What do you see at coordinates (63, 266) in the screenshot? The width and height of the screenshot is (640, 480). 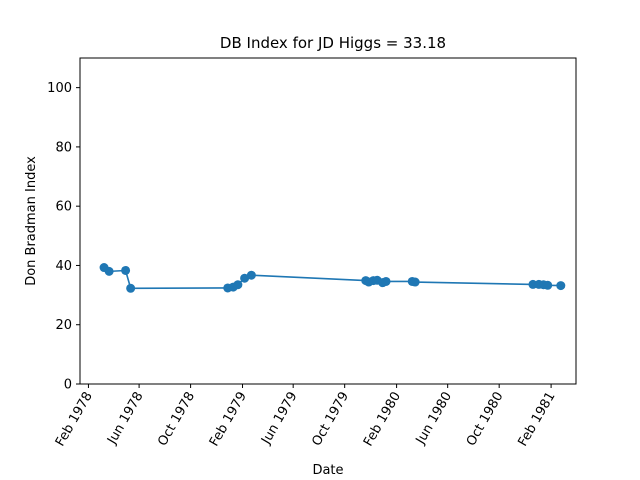 I see `y-tick-label: 40` at bounding box center [63, 266].